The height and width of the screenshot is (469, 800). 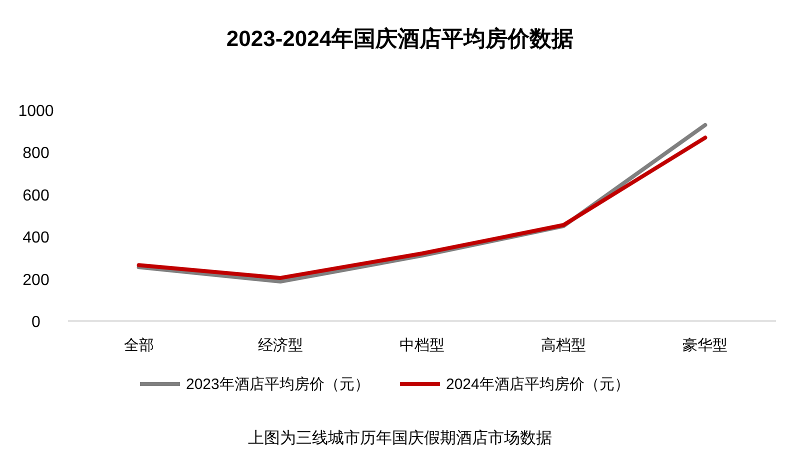 I want to click on x-tick-label: 中档型, so click(x=422, y=345).